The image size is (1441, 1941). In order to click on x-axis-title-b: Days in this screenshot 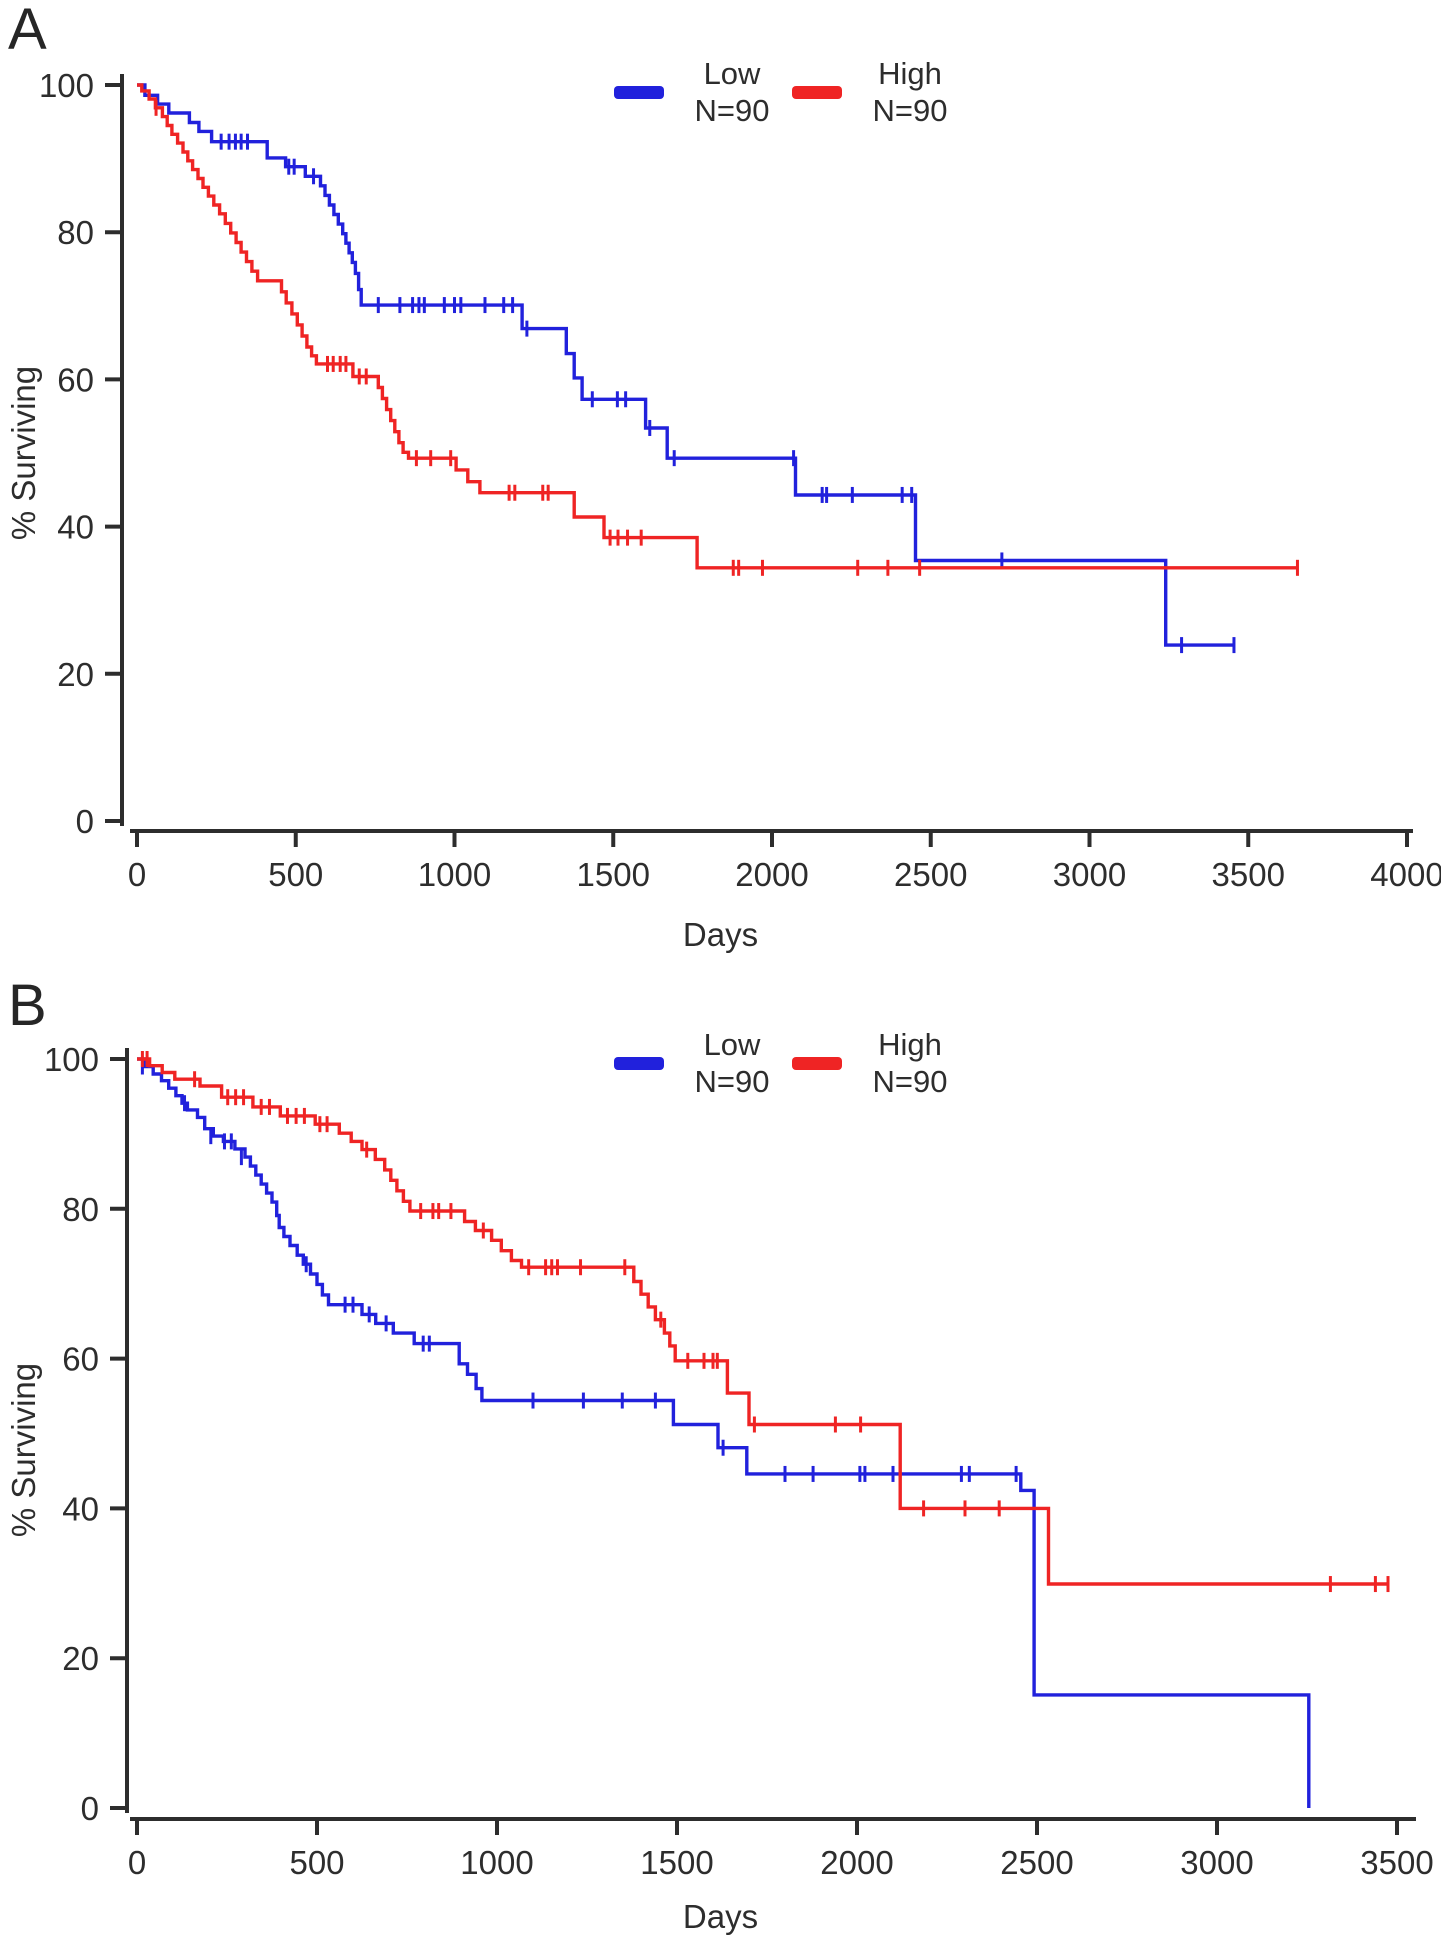, I will do `click(720, 1916)`.